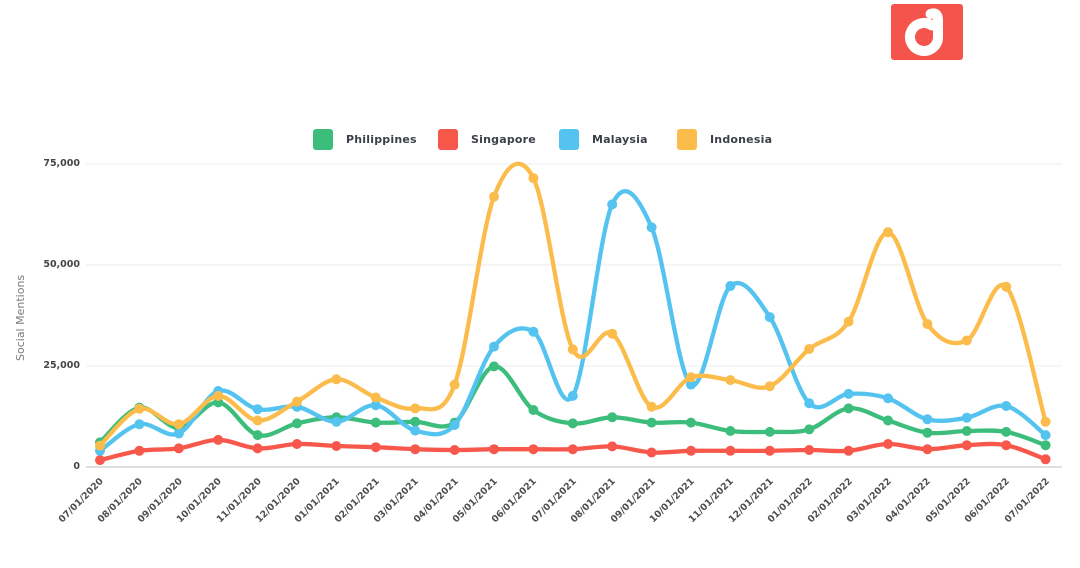  Describe the element at coordinates (724, 139) in the screenshot. I see `legend-item-indonesia: Indonesia` at that location.